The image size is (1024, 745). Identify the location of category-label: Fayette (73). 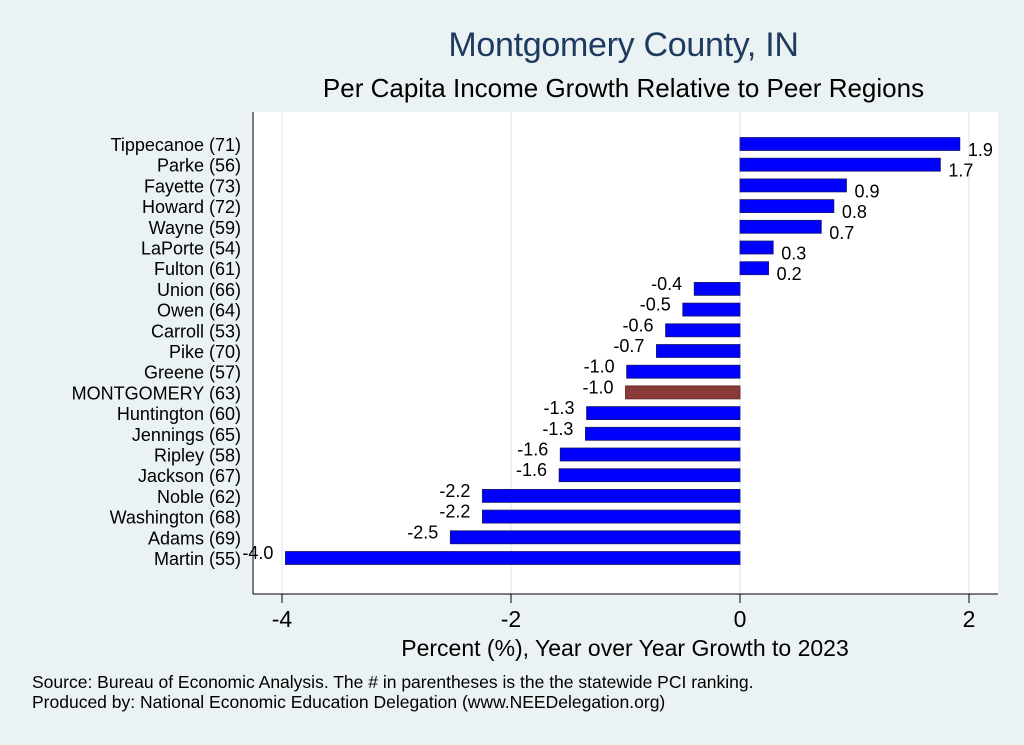
(192, 186).